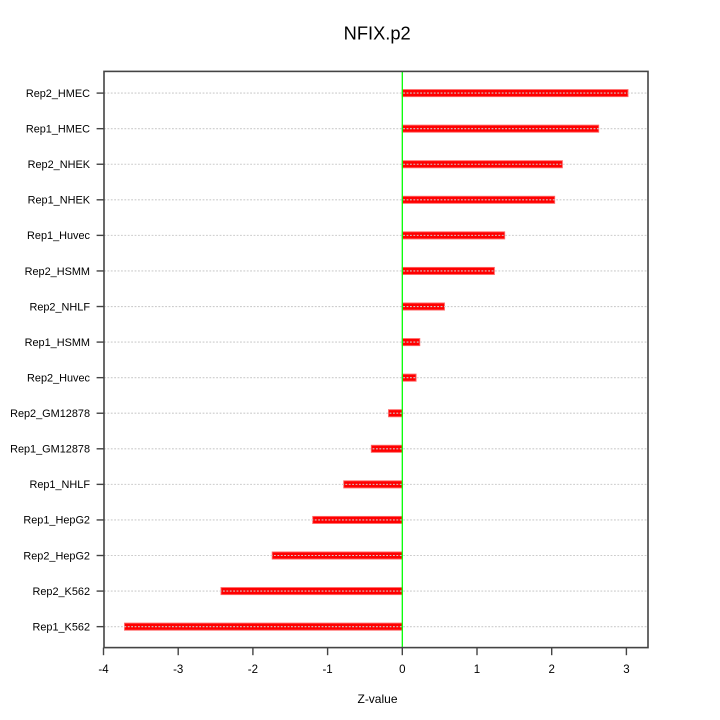  What do you see at coordinates (50, 414) in the screenshot?
I see `svg-text: Rep2_GM12878` at bounding box center [50, 414].